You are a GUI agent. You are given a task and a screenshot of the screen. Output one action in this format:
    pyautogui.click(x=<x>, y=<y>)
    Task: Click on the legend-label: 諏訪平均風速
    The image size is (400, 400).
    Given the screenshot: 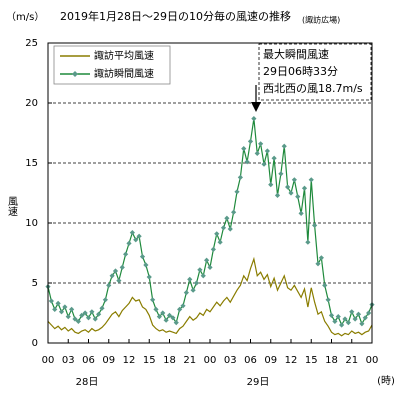 What is the action you would take?
    pyautogui.click(x=124, y=55)
    